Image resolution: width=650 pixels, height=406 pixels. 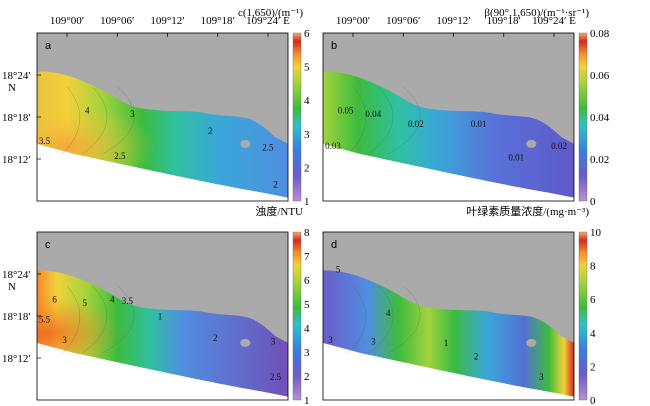 What do you see at coordinates (218, 21) in the screenshot?
I see `longitude-tick-label: 109°18′` at bounding box center [218, 21].